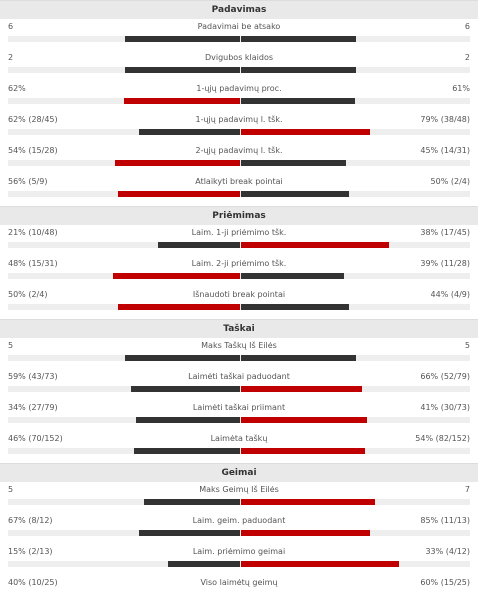 The height and width of the screenshot is (590, 478). Describe the element at coordinates (239, 150) in the screenshot. I see `stat-label: 2-ųjų padavimų l. tšk.` at that location.